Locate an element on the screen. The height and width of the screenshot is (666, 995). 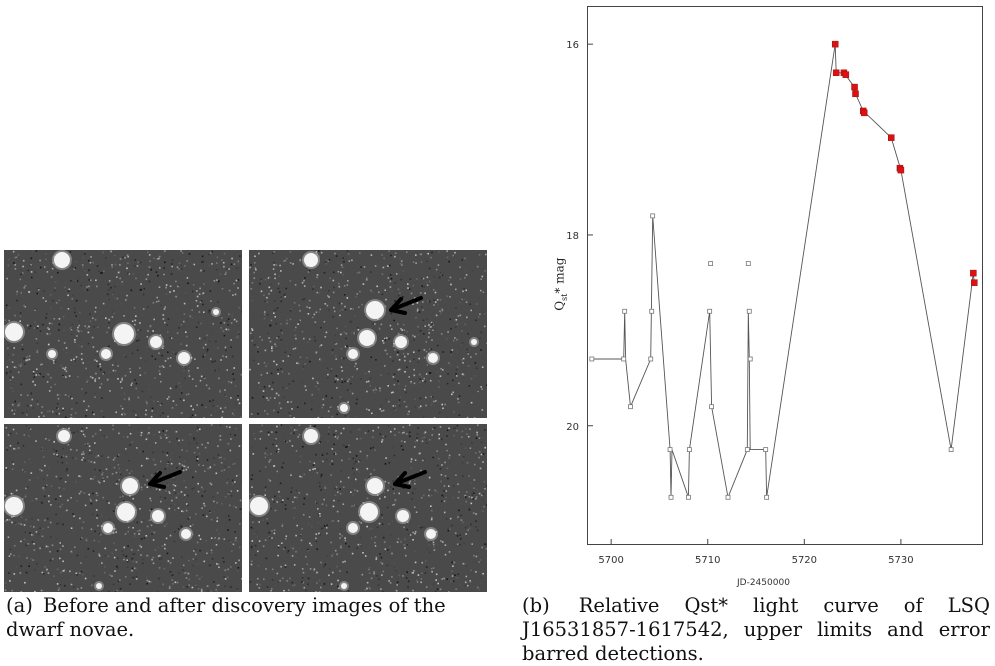
x-tick-label: 5710 is located at coordinates (707, 560).